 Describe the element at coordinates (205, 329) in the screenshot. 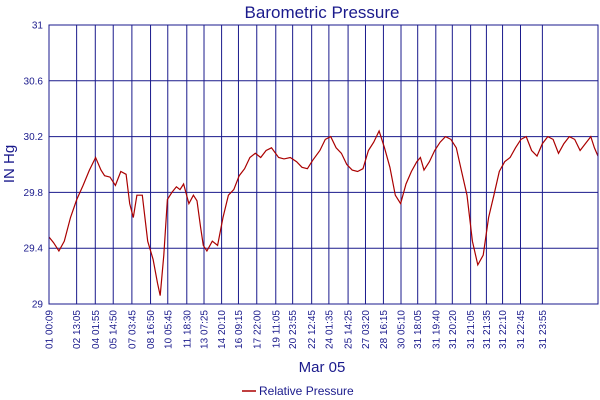

I see `x-tick-label: 13 07:25` at that location.